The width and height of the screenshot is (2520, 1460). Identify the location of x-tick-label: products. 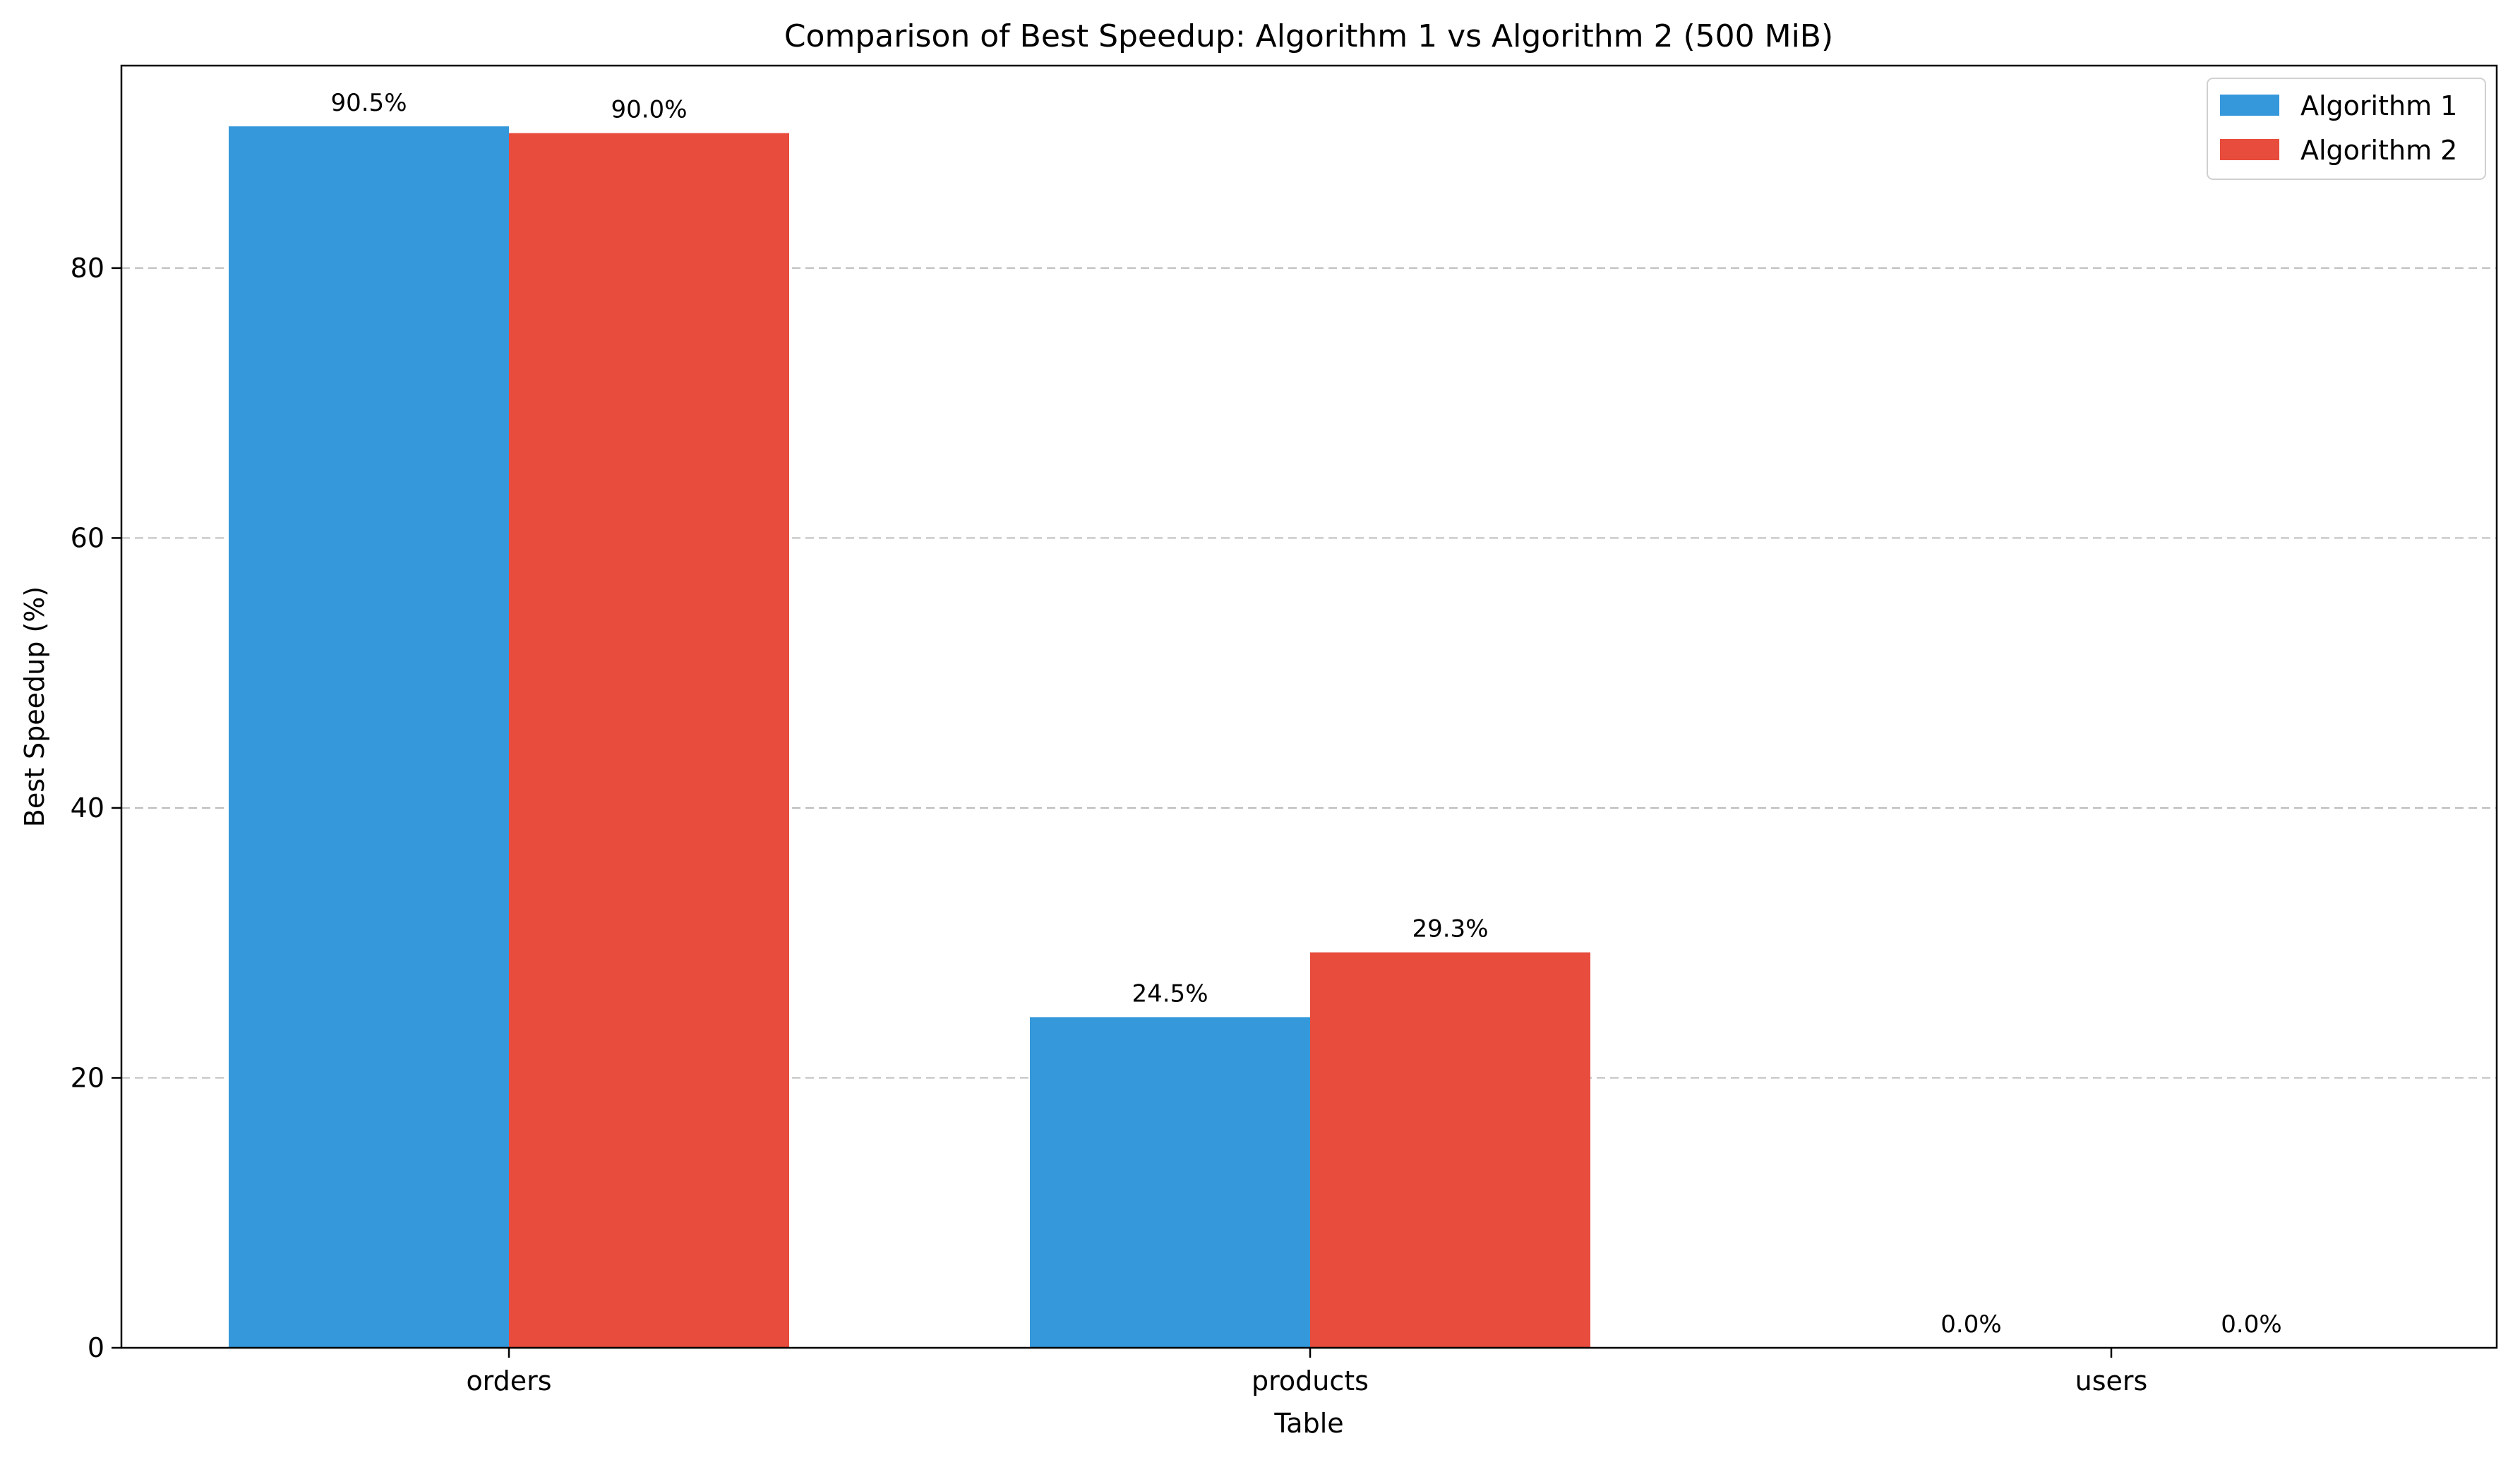
(1311, 1381).